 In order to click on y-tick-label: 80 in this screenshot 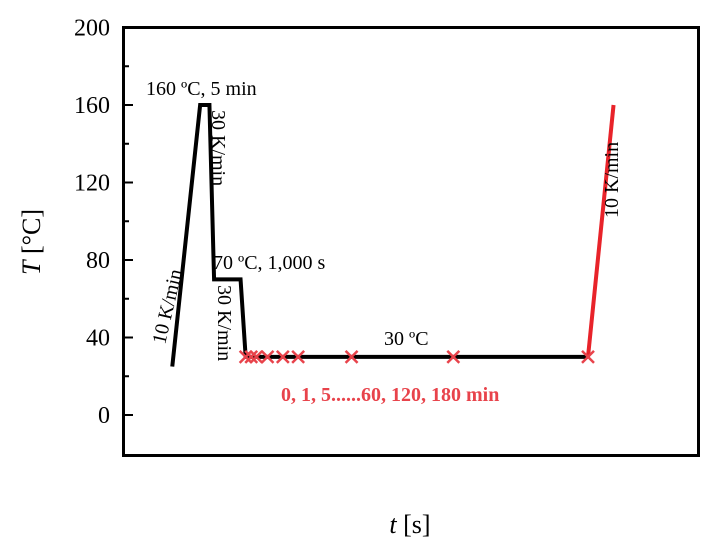, I will do `click(98, 261)`.